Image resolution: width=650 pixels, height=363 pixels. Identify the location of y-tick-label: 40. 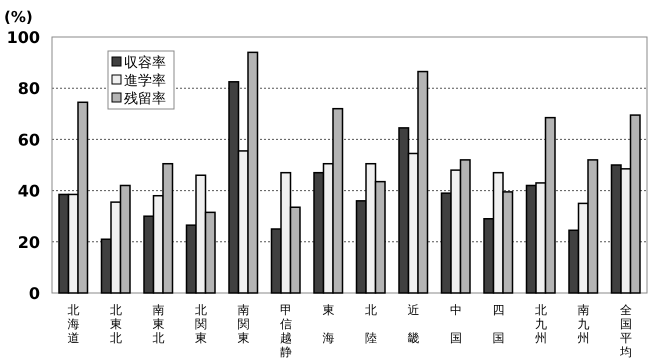
(29, 191).